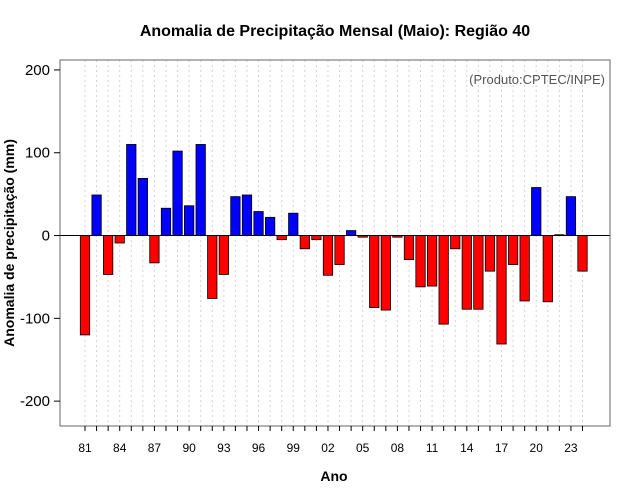 This screenshot has height=500, width=640. I want to click on x-tick-label: 17, so click(502, 448).